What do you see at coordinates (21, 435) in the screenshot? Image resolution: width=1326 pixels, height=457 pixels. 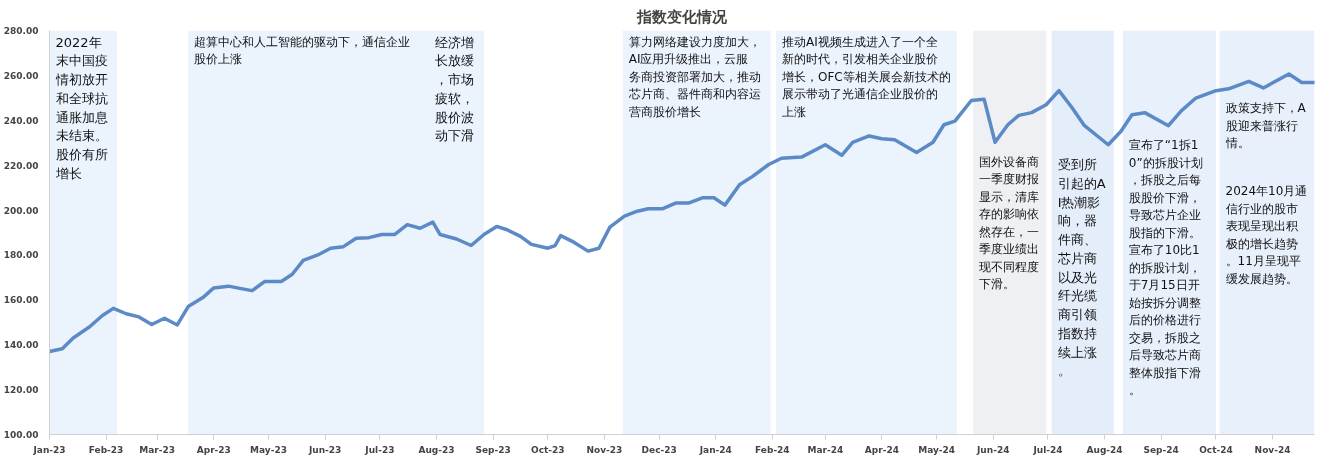 I see `y-tick-label: 100.00` at bounding box center [21, 435].